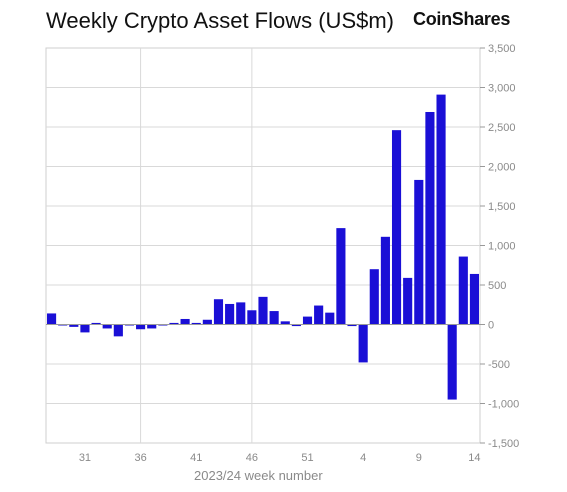  Describe the element at coordinates (502, 89) in the screenshot. I see `y-tick-label: 3,000` at that location.